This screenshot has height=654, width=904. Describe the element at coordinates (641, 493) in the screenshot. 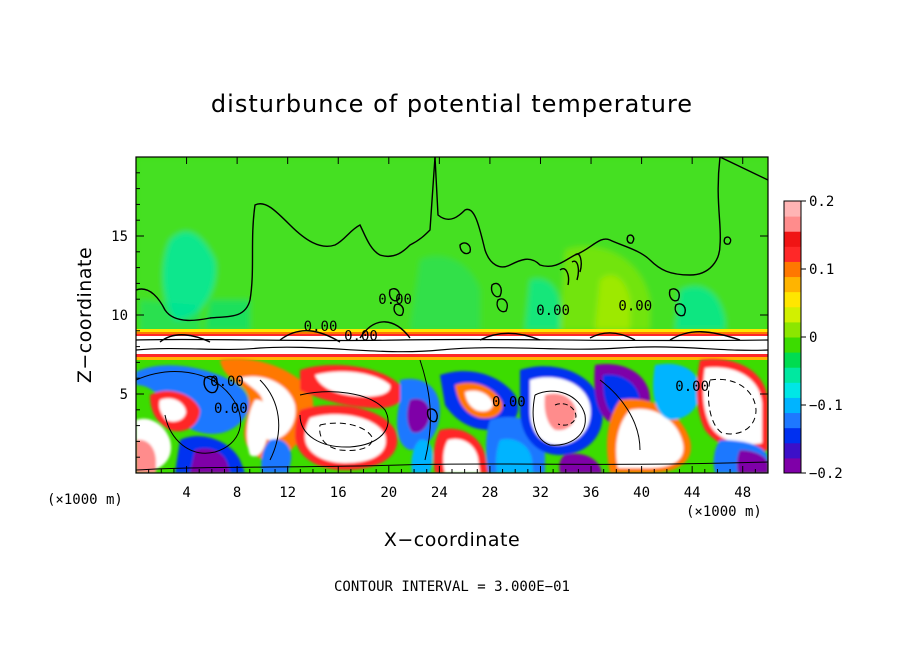

I see `x-tick-label: 40` at that location.